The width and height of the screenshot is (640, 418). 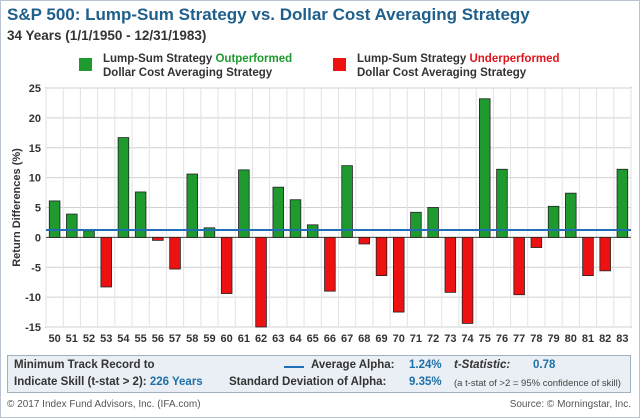 I want to click on y-tick-label: -5, so click(x=36, y=268).